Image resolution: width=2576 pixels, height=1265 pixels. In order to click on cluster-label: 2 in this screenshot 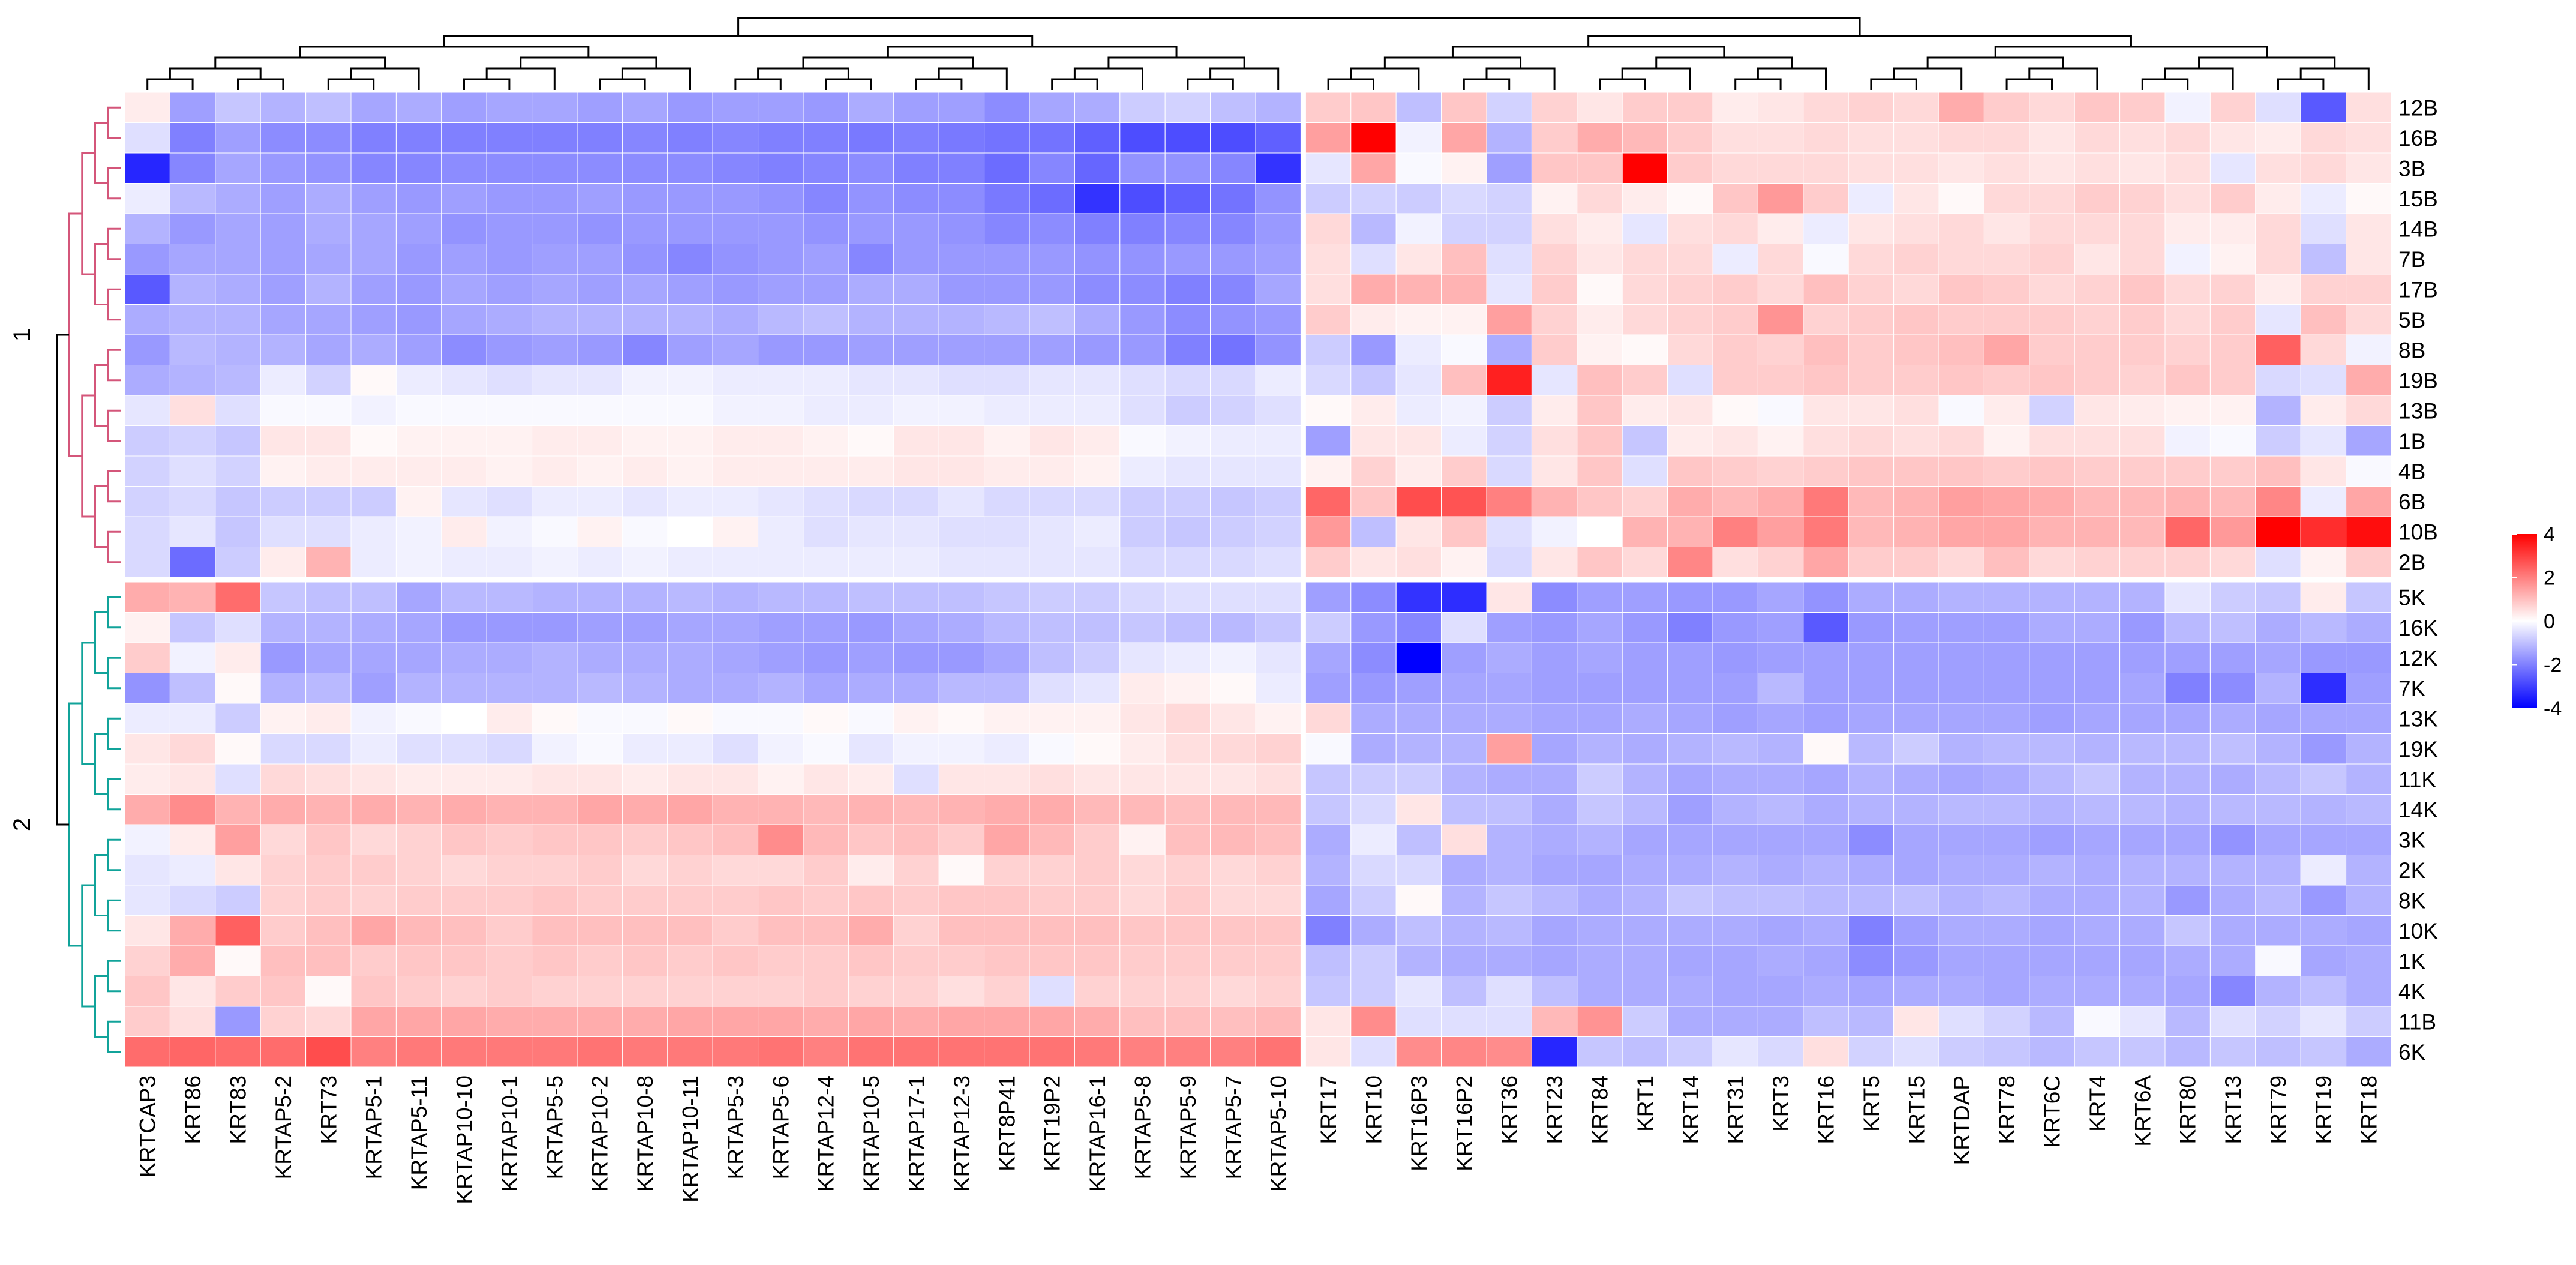, I will do `click(22, 824)`.